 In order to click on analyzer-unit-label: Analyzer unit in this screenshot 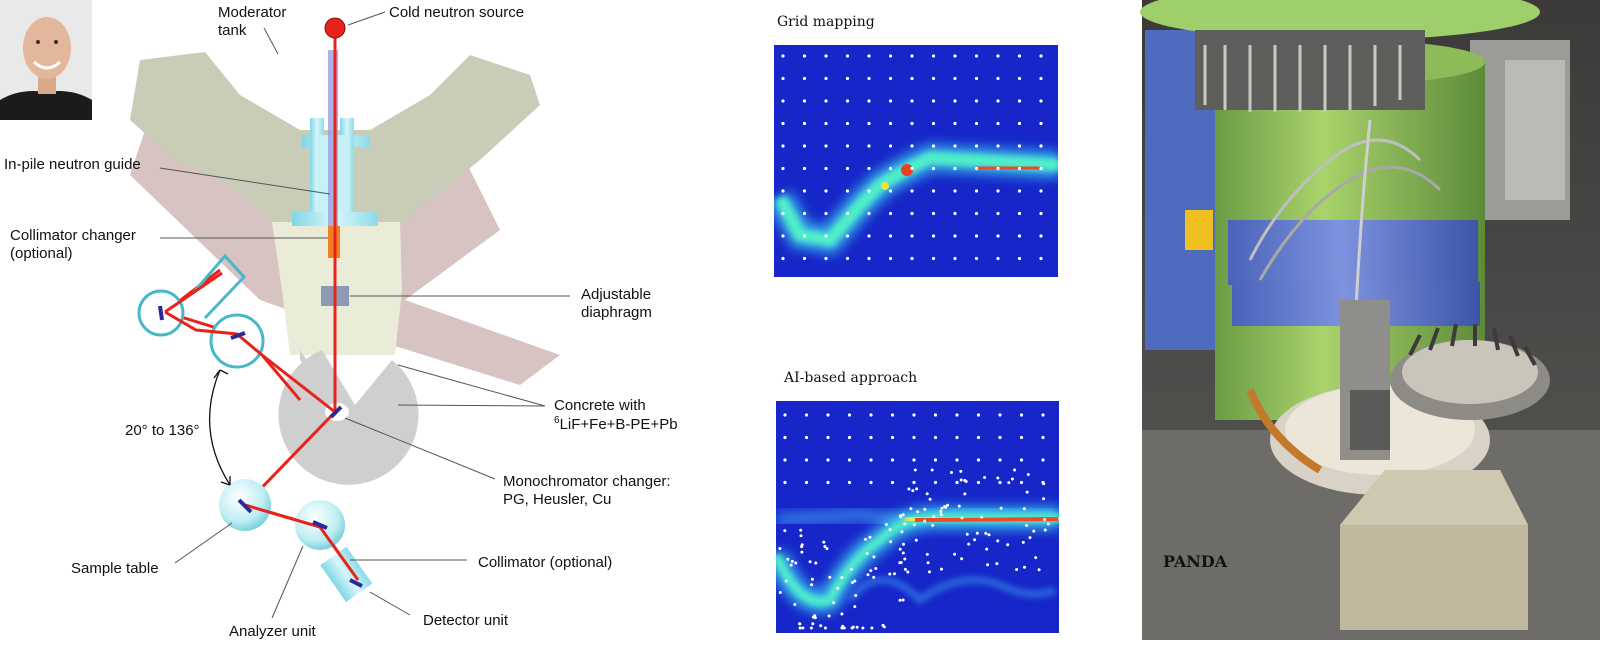, I will do `click(273, 631)`.